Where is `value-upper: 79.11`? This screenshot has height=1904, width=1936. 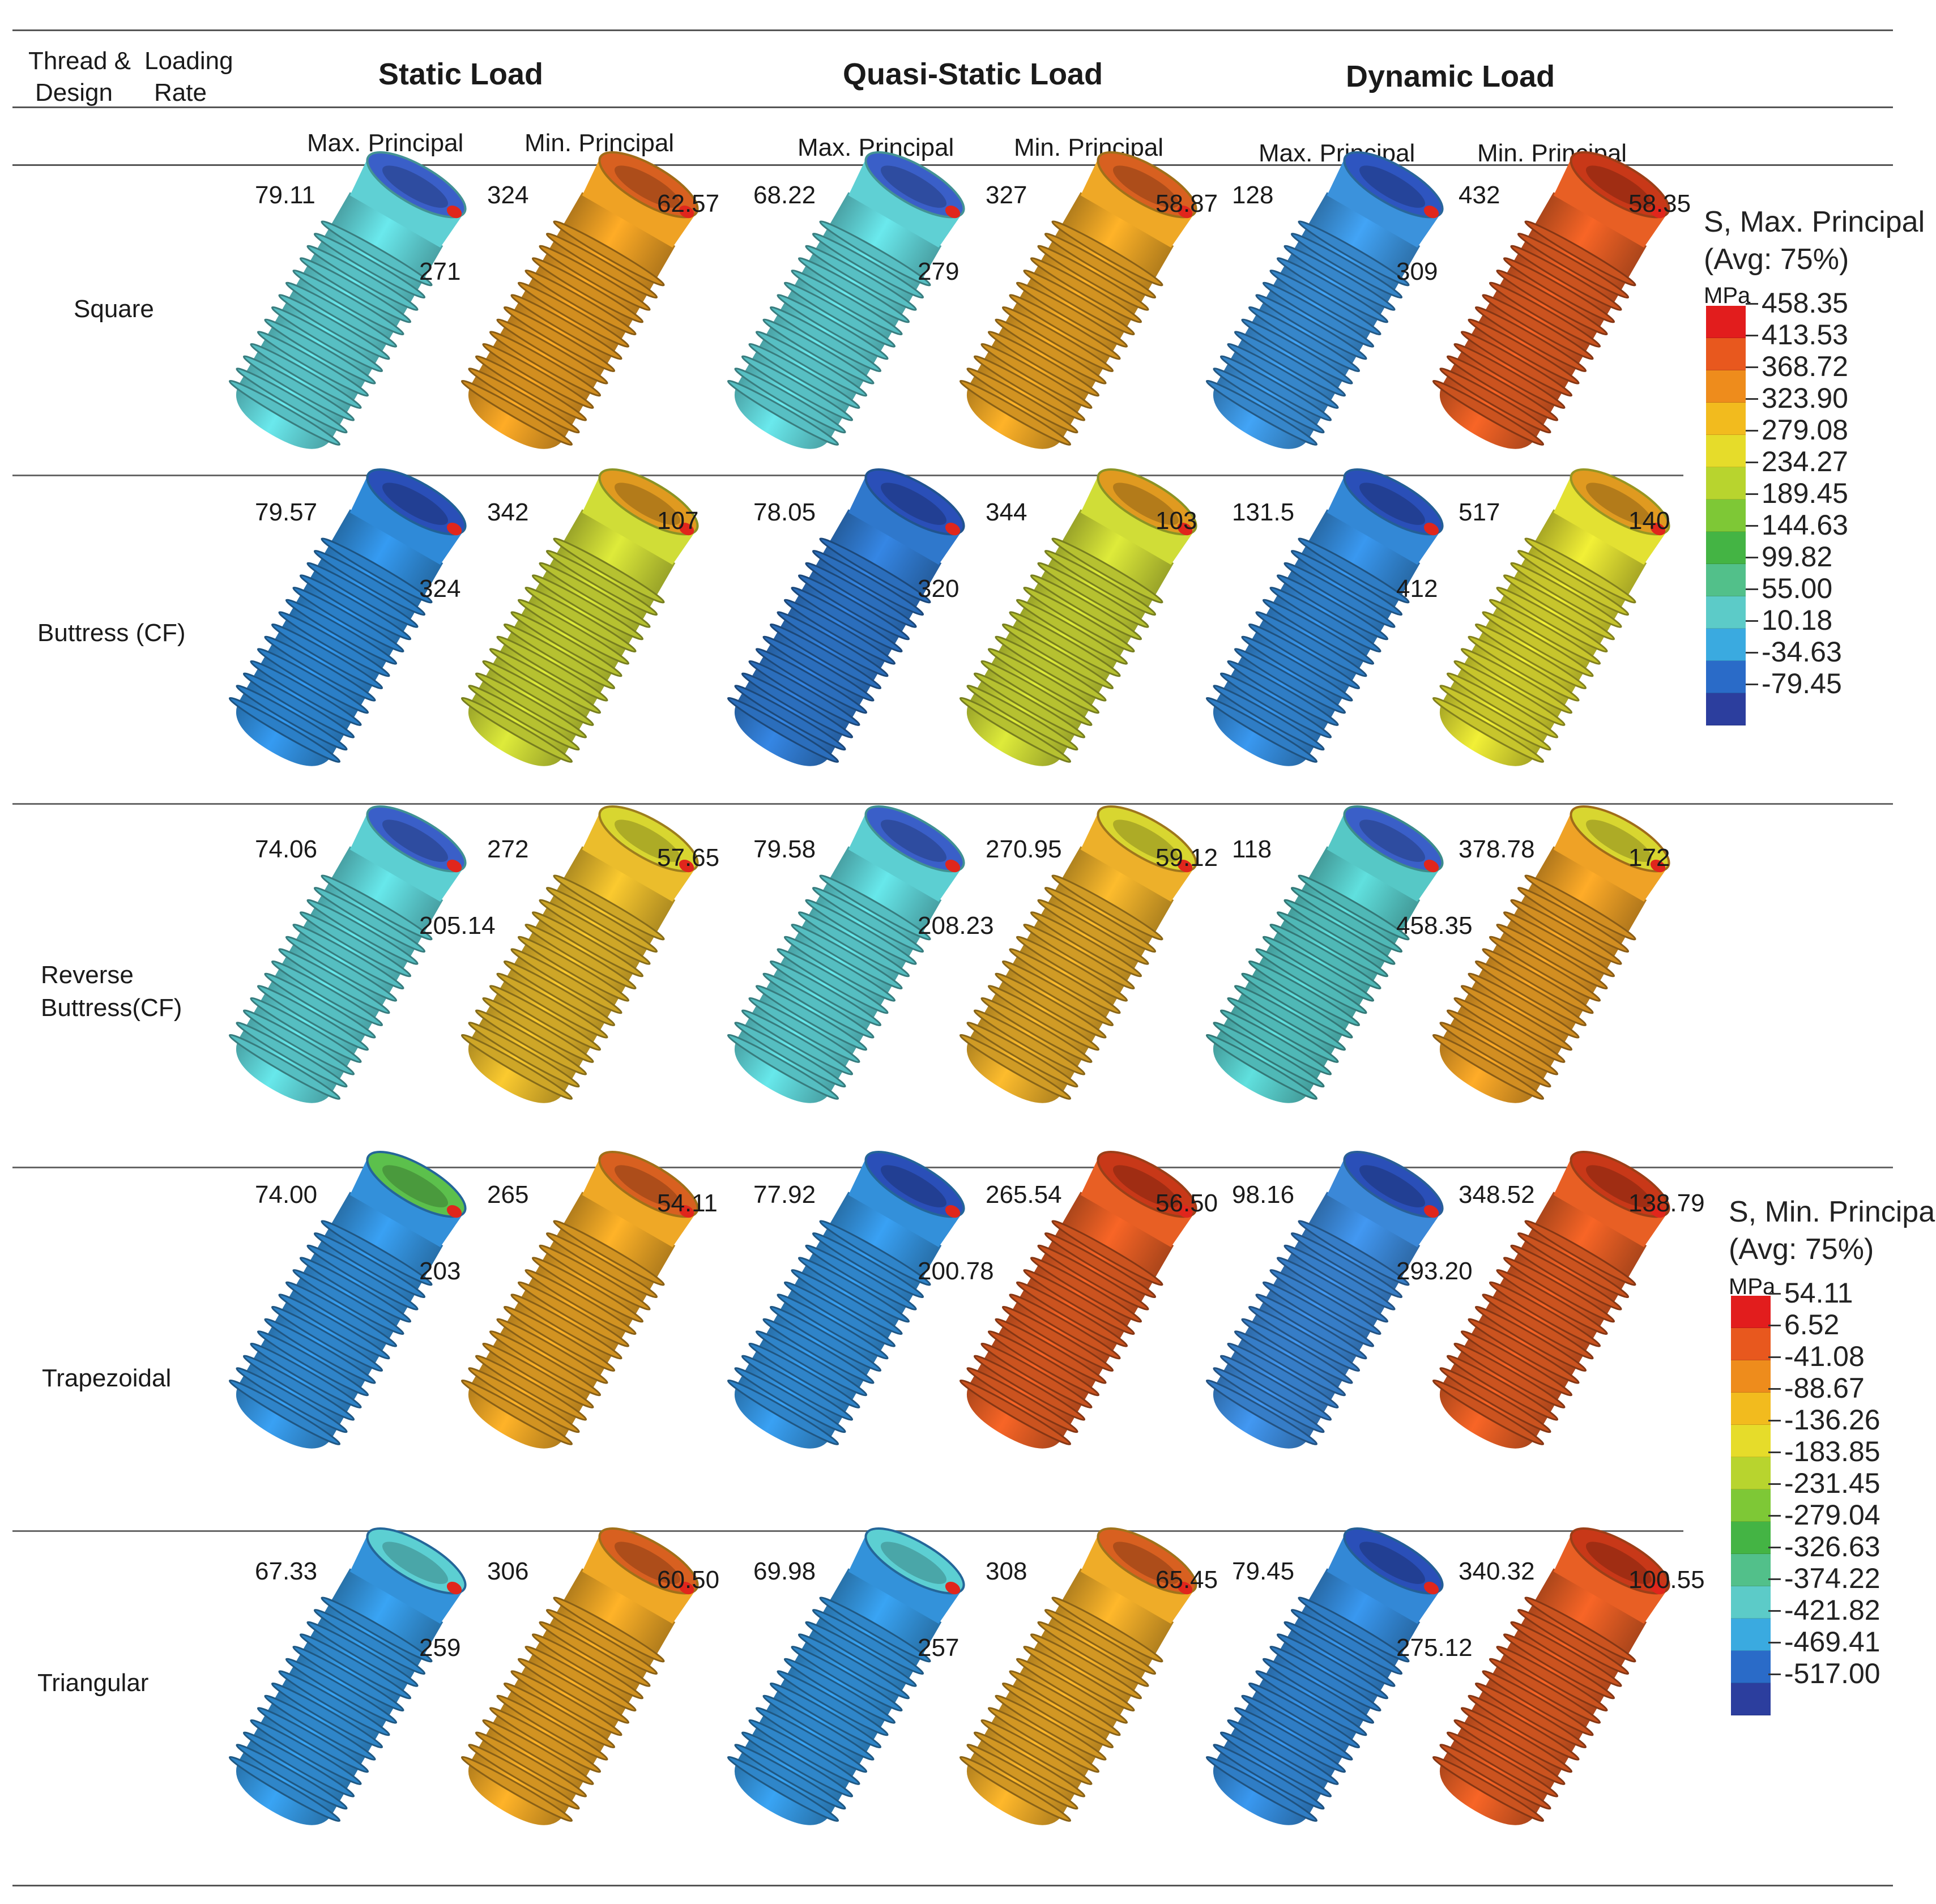 value-upper: 79.11 is located at coordinates (285, 195).